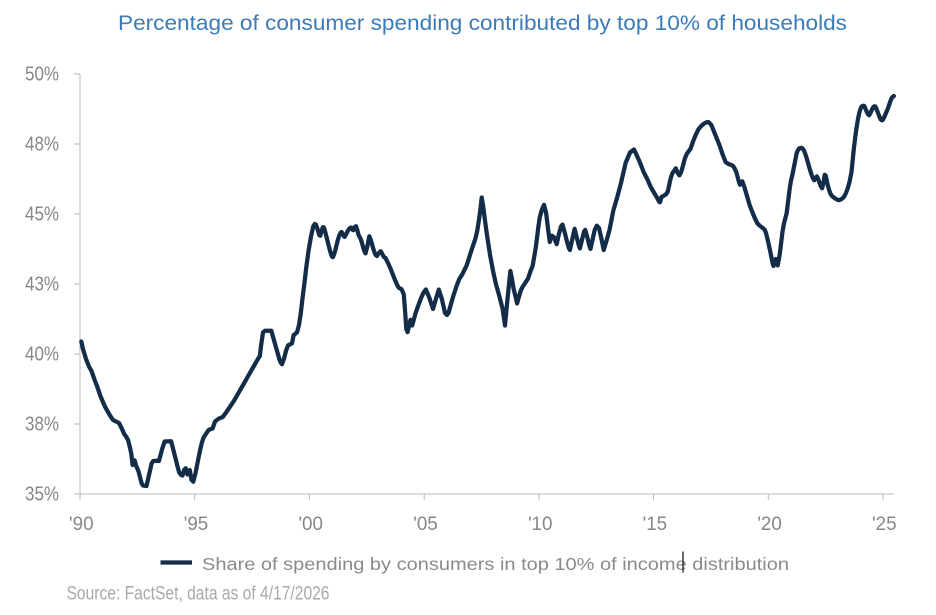 The width and height of the screenshot is (936, 615). I want to click on svg-text: 48%, so click(42, 143).